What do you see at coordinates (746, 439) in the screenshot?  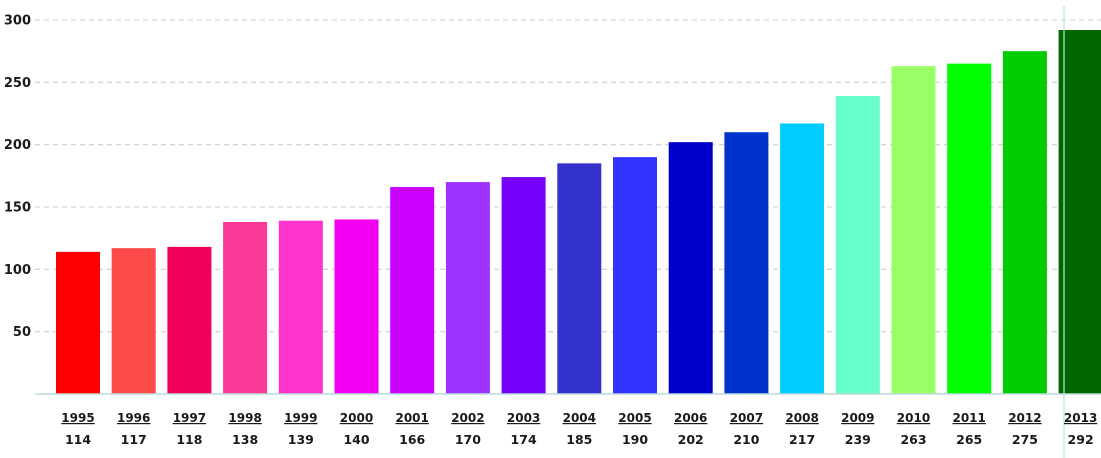 I see `value-label: 210` at bounding box center [746, 439].